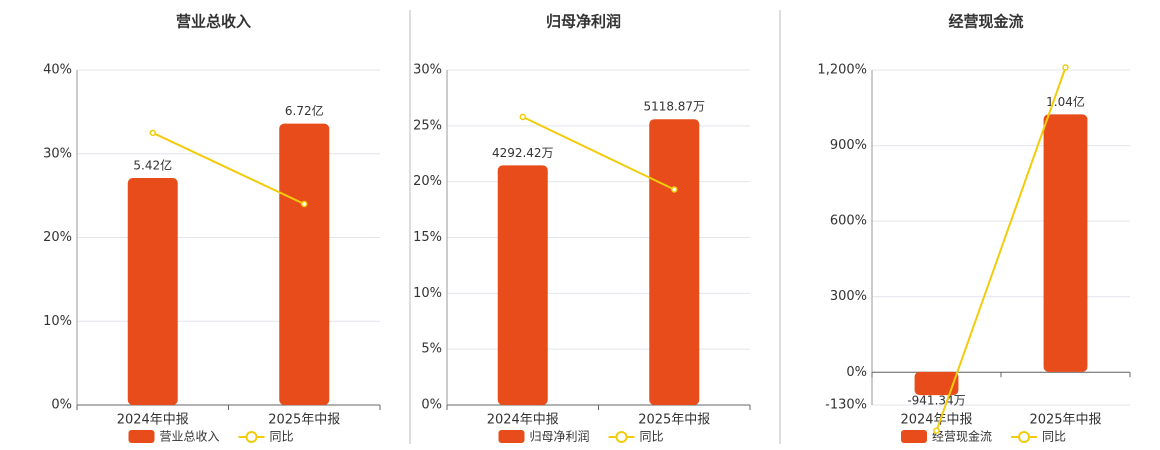 The width and height of the screenshot is (1160, 450). Describe the element at coordinates (427, 125) in the screenshot. I see `y-tick-label: 25%` at that location.